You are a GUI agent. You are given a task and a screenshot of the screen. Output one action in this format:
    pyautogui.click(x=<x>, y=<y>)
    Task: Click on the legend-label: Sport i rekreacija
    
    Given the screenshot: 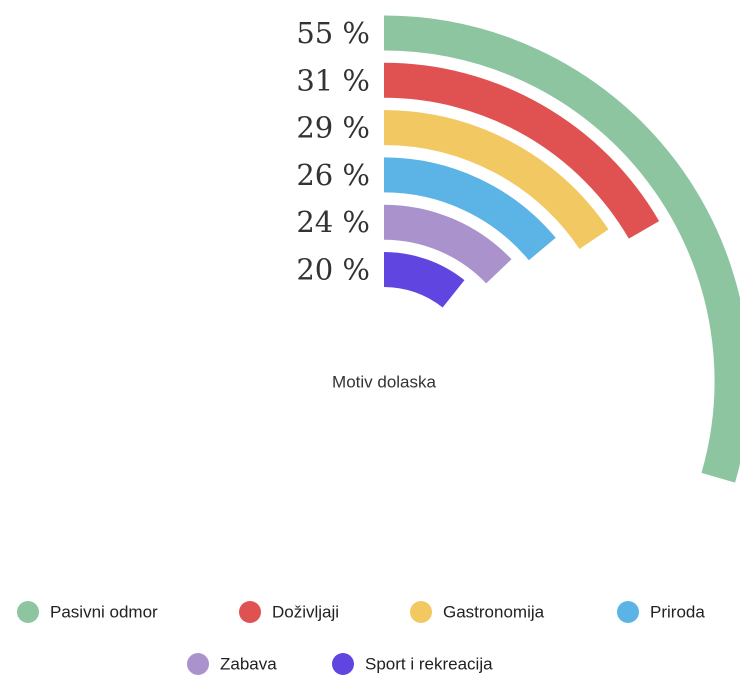 What is the action you would take?
    pyautogui.click(x=429, y=663)
    